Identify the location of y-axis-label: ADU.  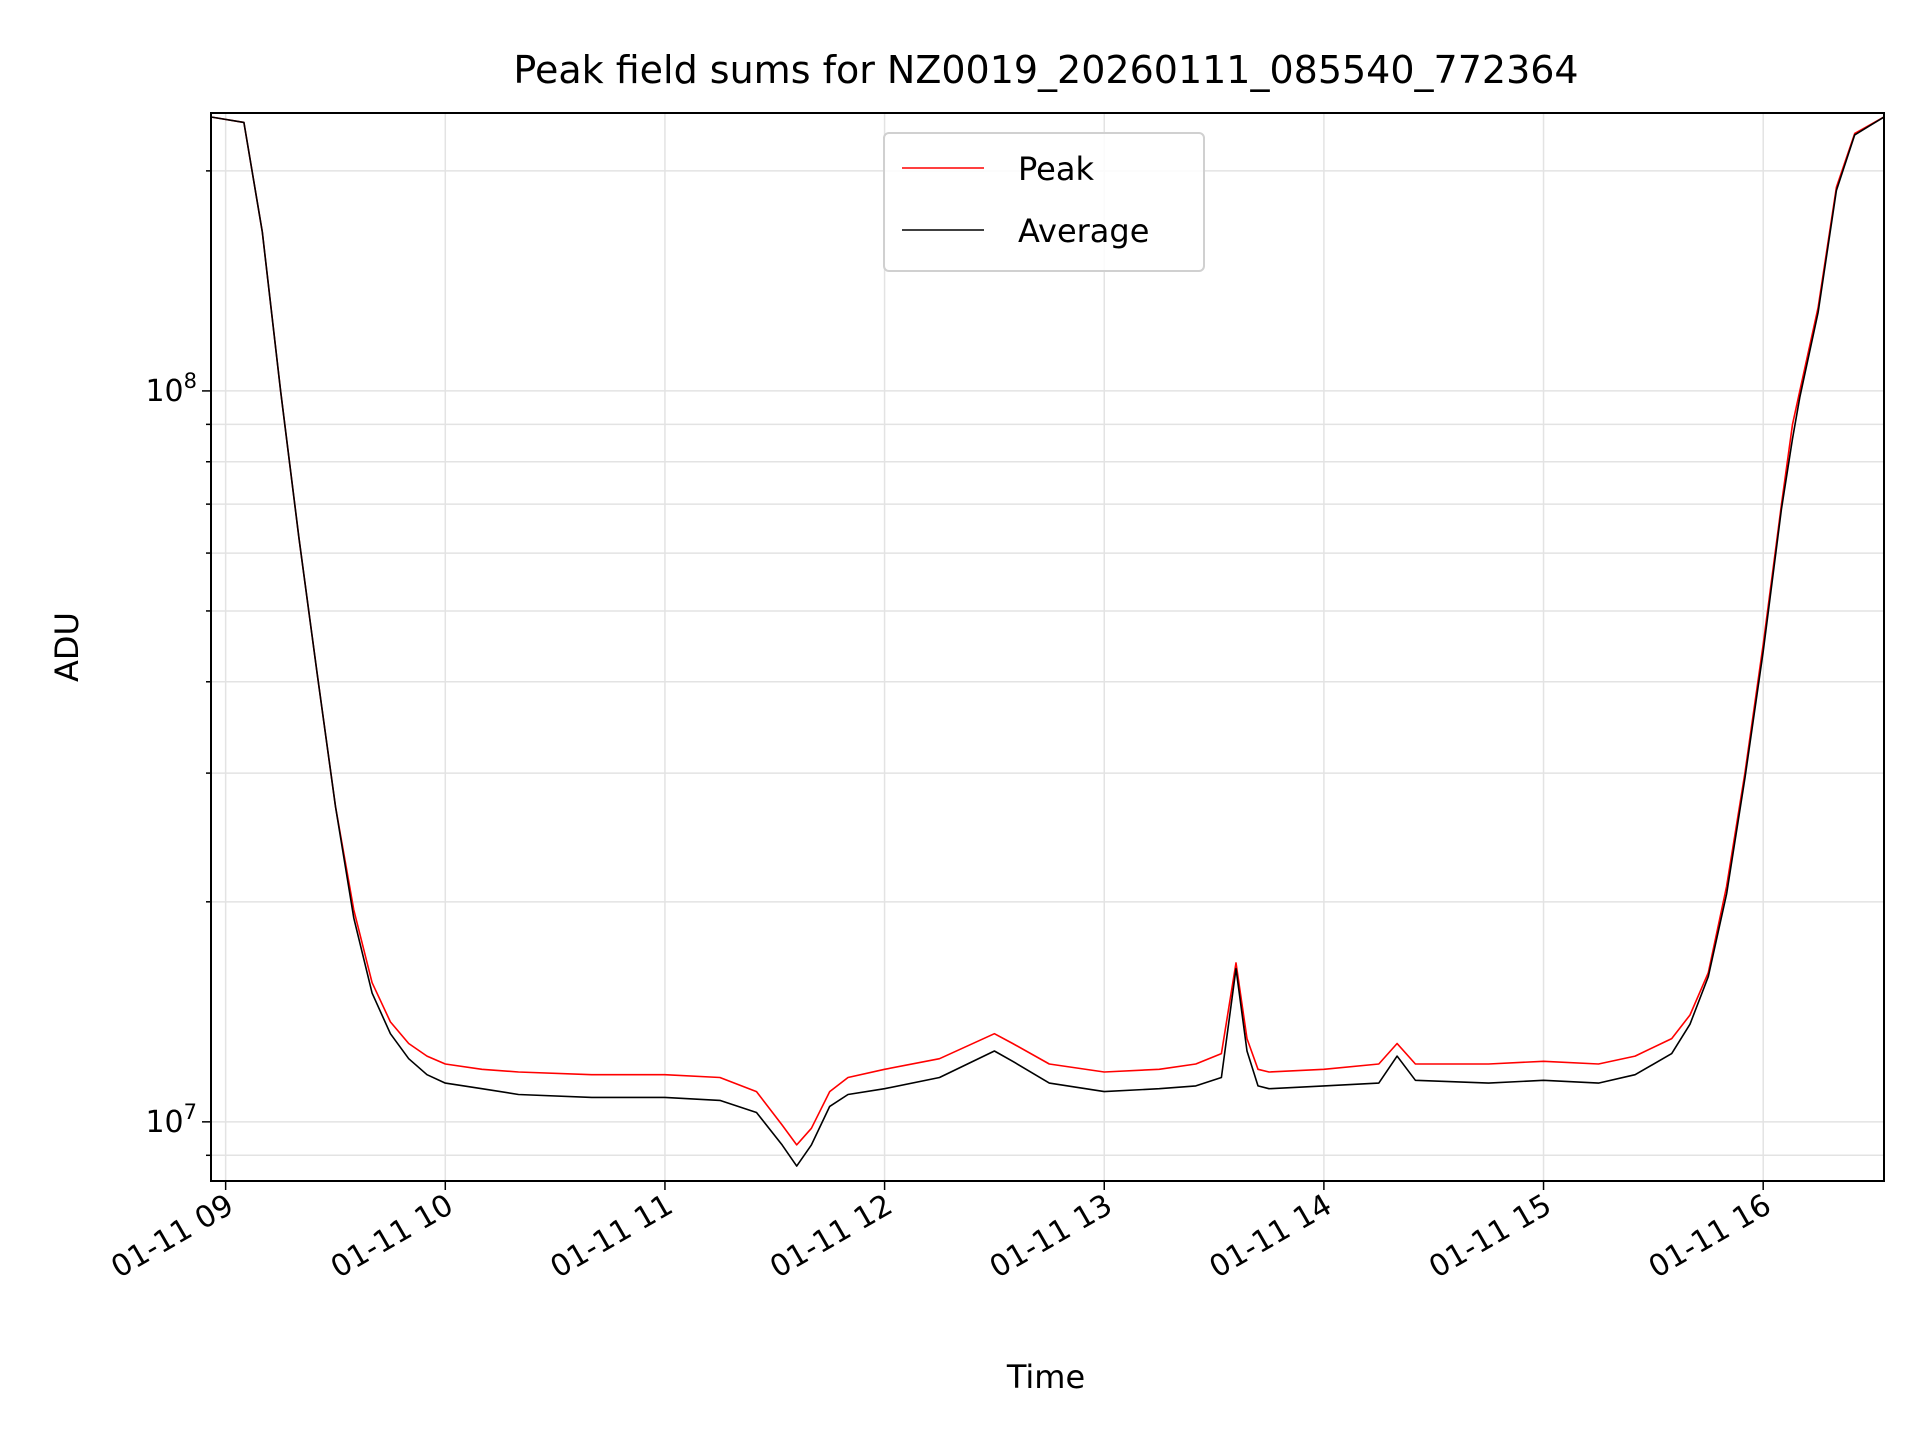
(67, 647).